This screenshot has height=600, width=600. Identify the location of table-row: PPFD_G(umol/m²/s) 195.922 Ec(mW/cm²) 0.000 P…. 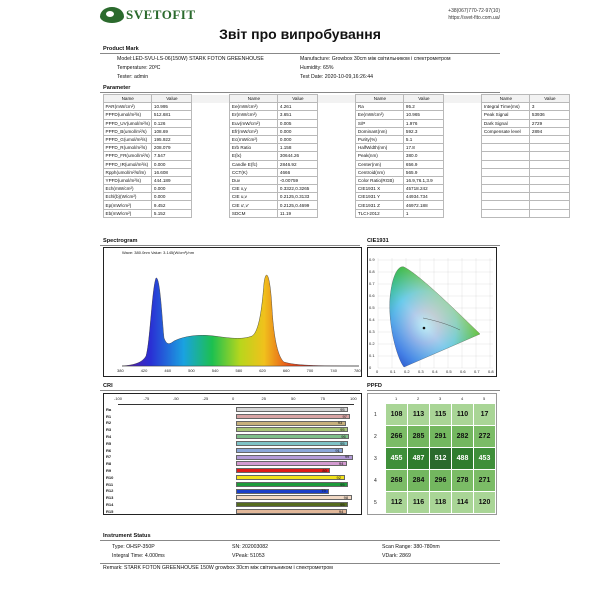
(336, 139).